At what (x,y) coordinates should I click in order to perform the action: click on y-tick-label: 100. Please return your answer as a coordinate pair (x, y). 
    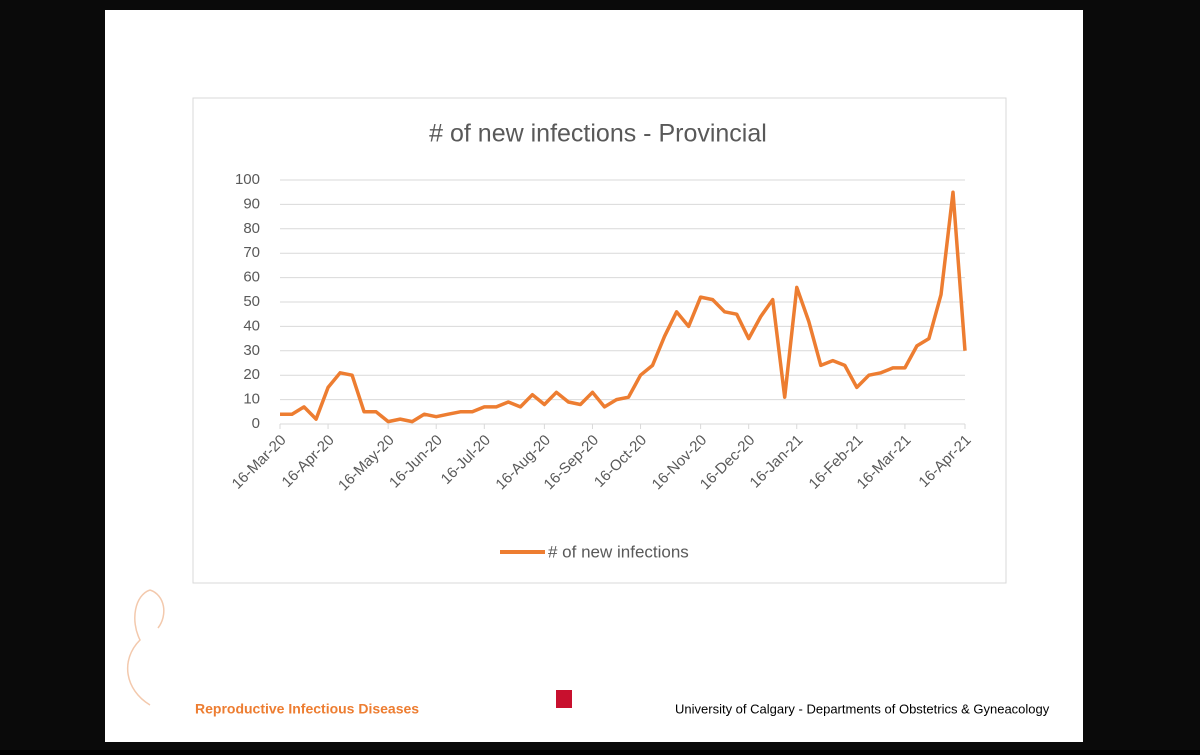
    Looking at the image, I should click on (247, 179).